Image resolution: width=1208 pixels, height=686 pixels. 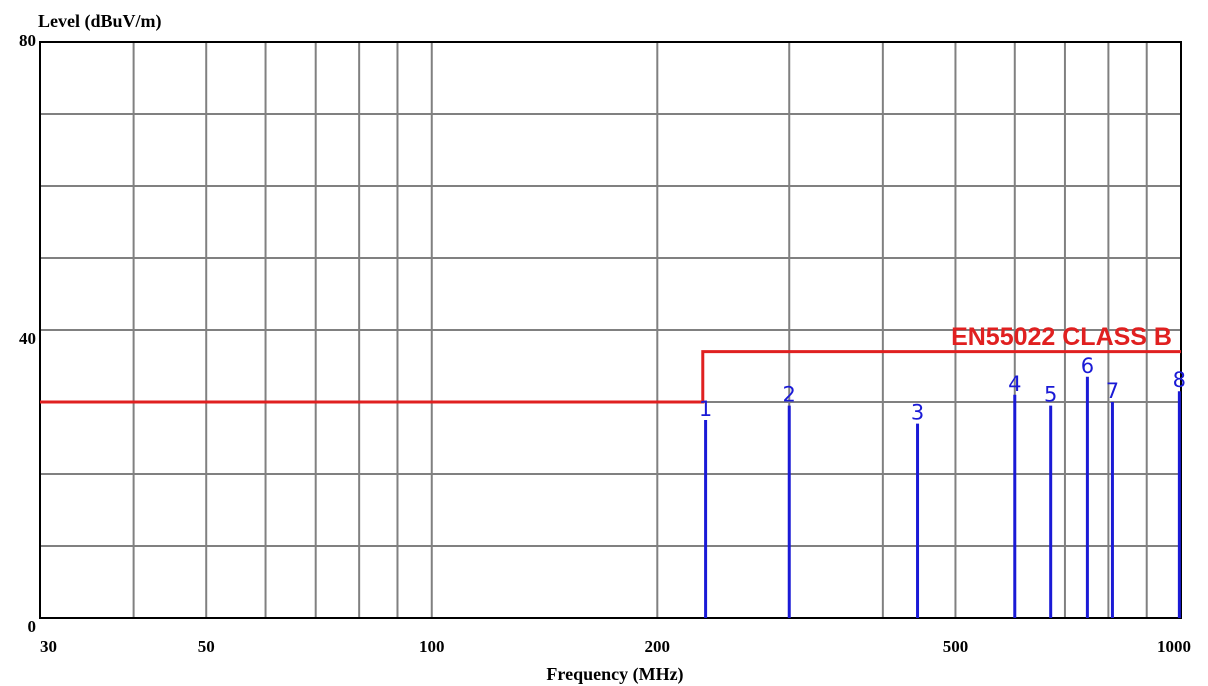 I want to click on y-tick-label: 80, so click(x=27, y=40).